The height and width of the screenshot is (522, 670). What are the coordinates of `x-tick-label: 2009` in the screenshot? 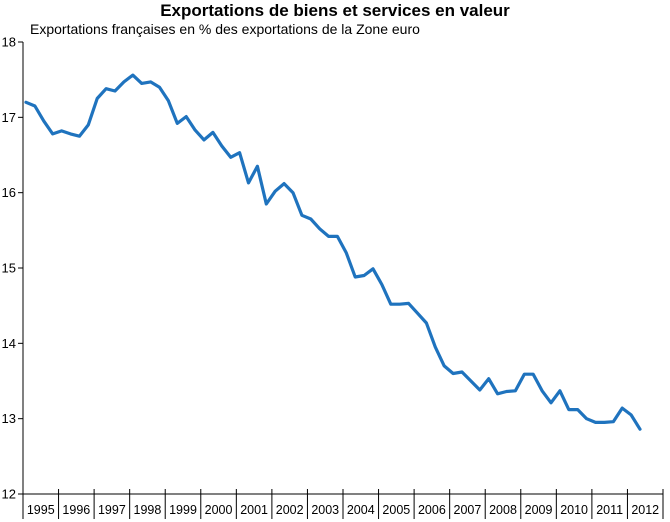 It's located at (539, 510).